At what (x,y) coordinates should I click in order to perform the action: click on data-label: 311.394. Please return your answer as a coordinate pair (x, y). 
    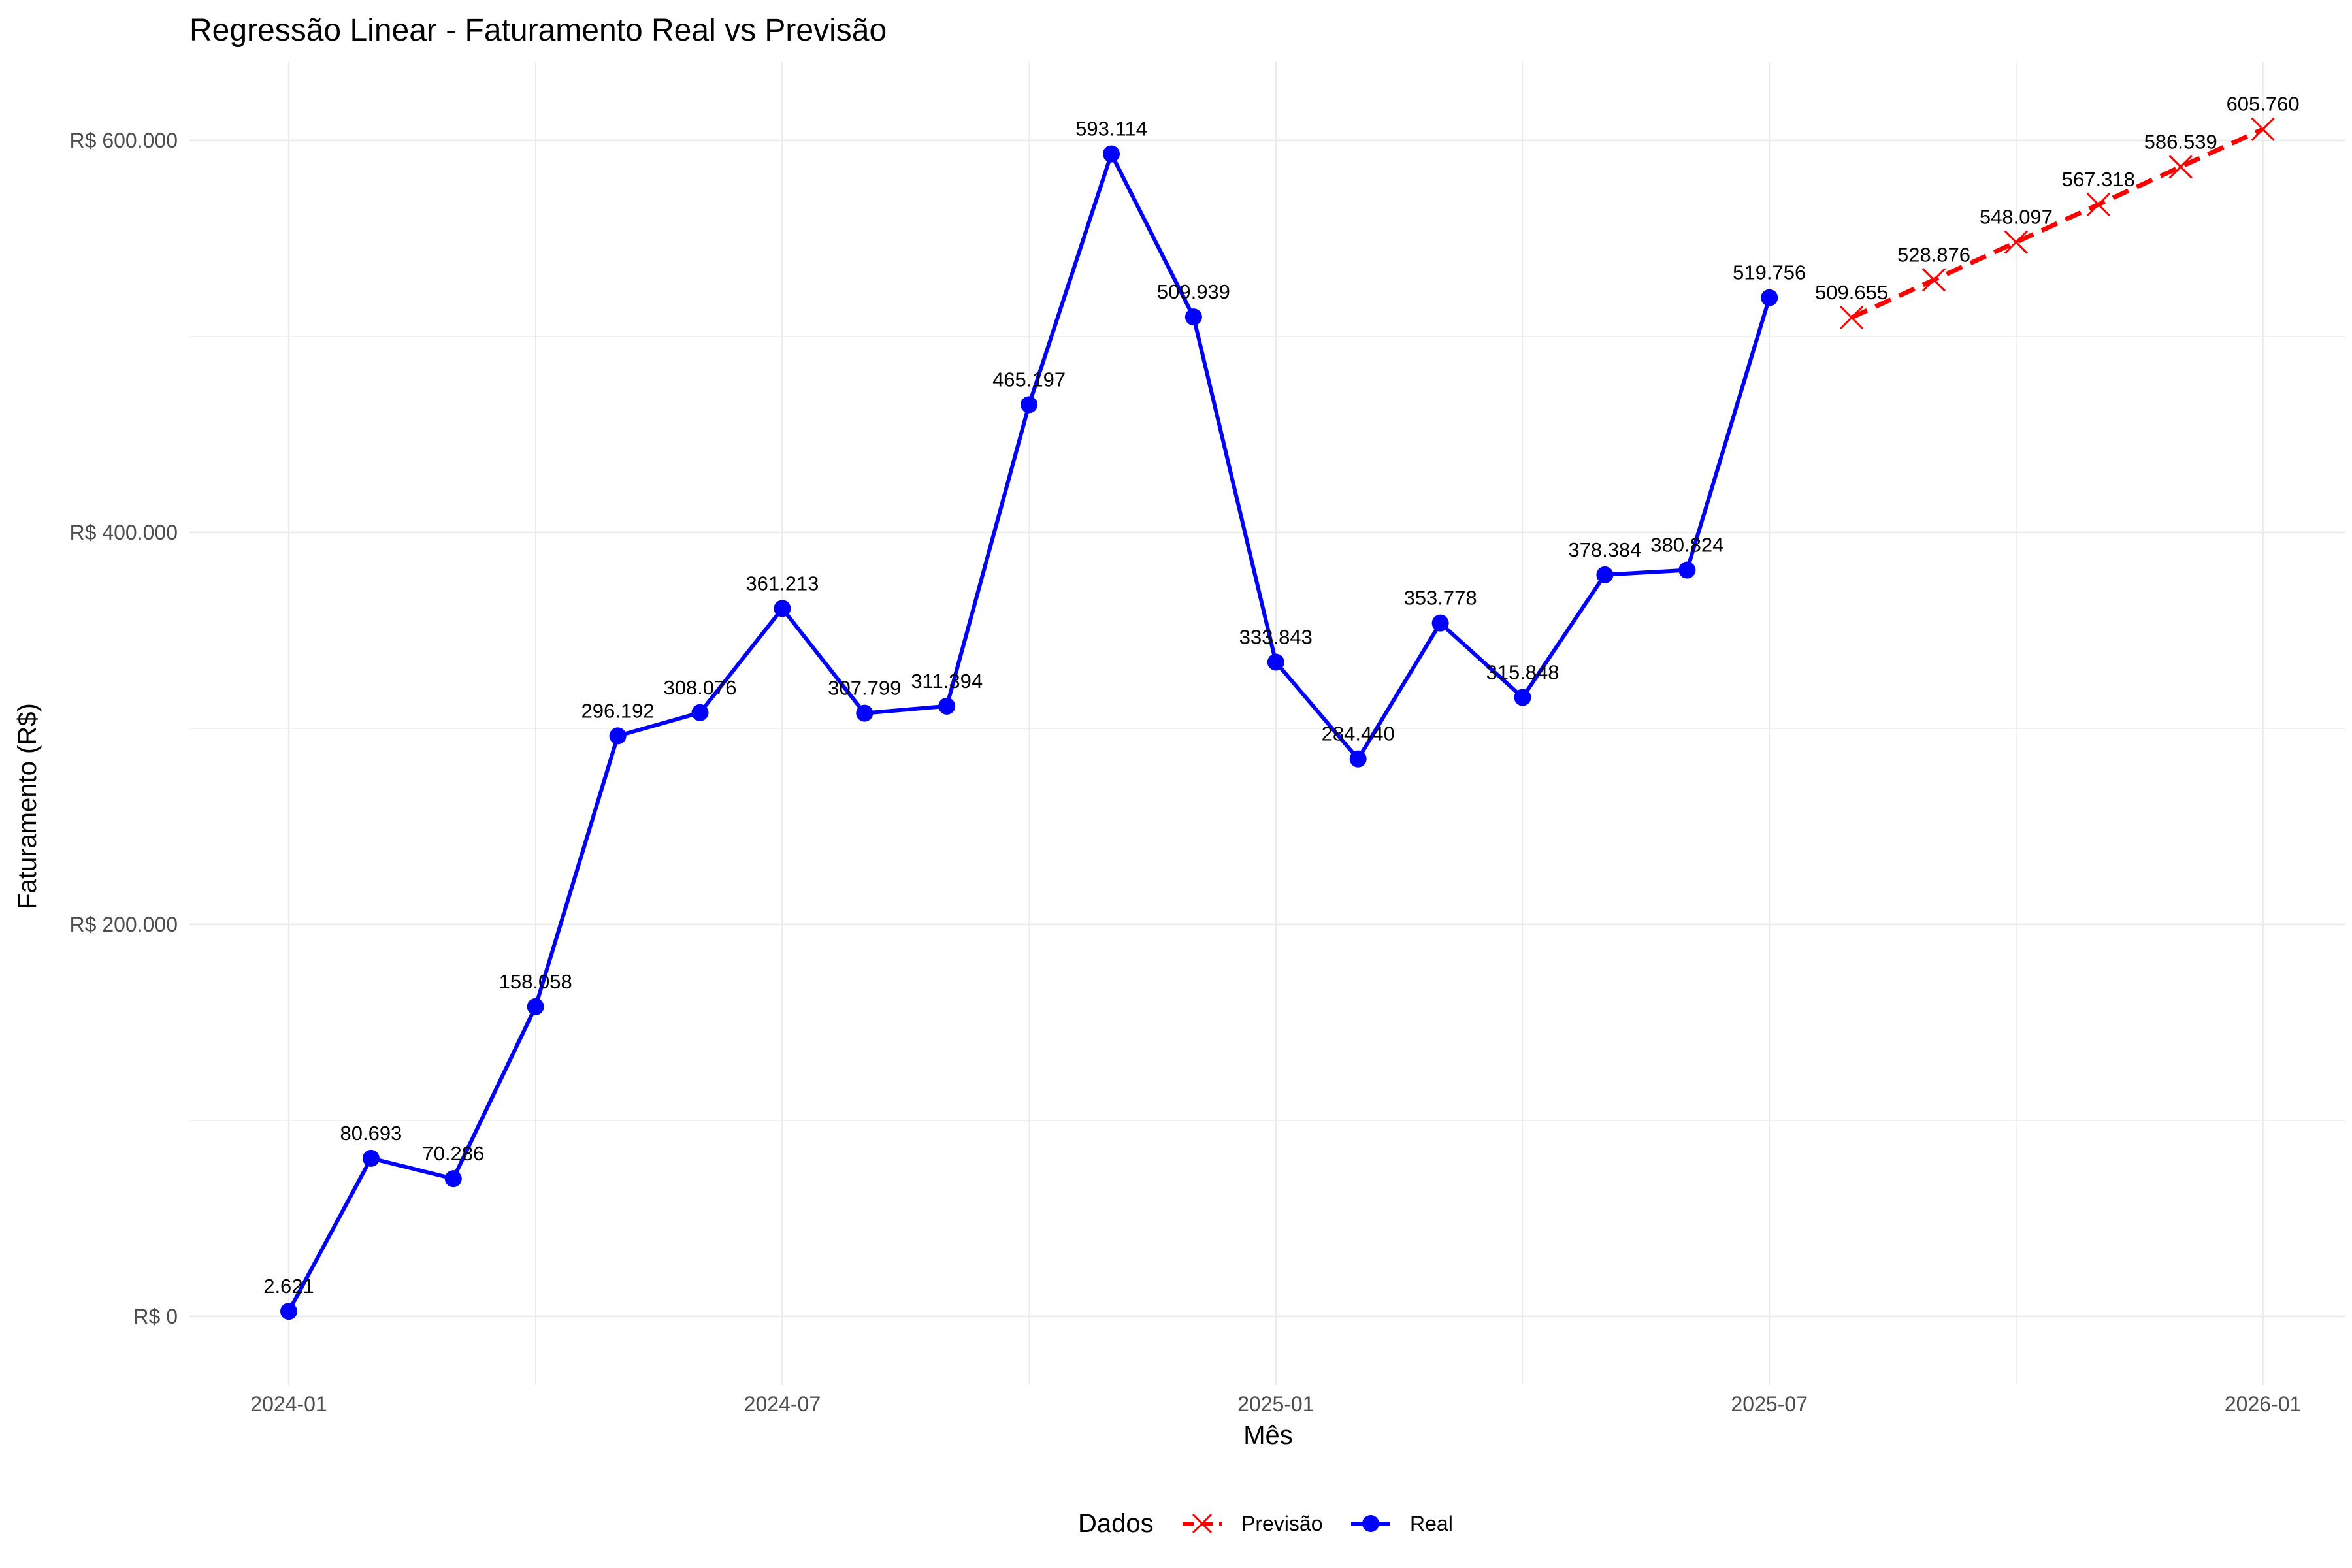
    Looking at the image, I should click on (947, 681).